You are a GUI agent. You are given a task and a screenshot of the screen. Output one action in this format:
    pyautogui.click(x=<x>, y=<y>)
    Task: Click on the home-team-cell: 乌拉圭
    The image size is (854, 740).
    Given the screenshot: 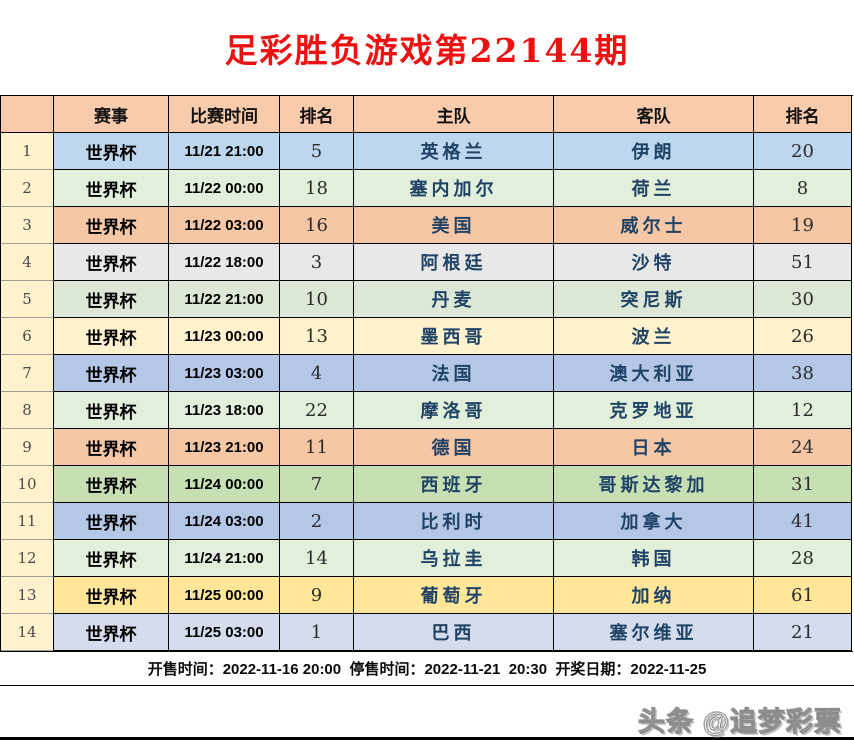 What is the action you would take?
    pyautogui.click(x=454, y=558)
    